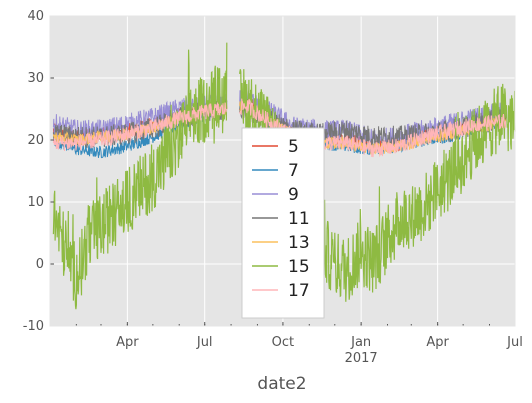  I want to click on y-tick-label: 10, so click(35, 202).